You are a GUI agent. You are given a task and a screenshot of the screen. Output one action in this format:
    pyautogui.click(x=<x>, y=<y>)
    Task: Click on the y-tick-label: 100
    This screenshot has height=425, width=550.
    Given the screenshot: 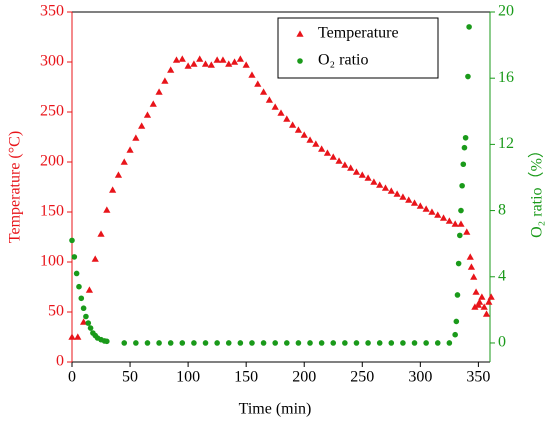 What is the action you would take?
    pyautogui.click(x=52, y=261)
    